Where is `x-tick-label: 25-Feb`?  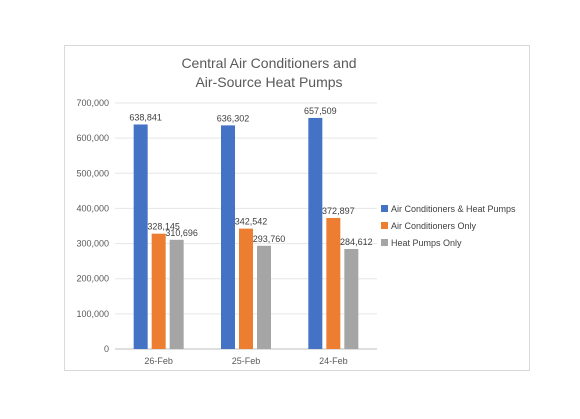
x-tick-label: 25-Feb is located at coordinates (246, 361).